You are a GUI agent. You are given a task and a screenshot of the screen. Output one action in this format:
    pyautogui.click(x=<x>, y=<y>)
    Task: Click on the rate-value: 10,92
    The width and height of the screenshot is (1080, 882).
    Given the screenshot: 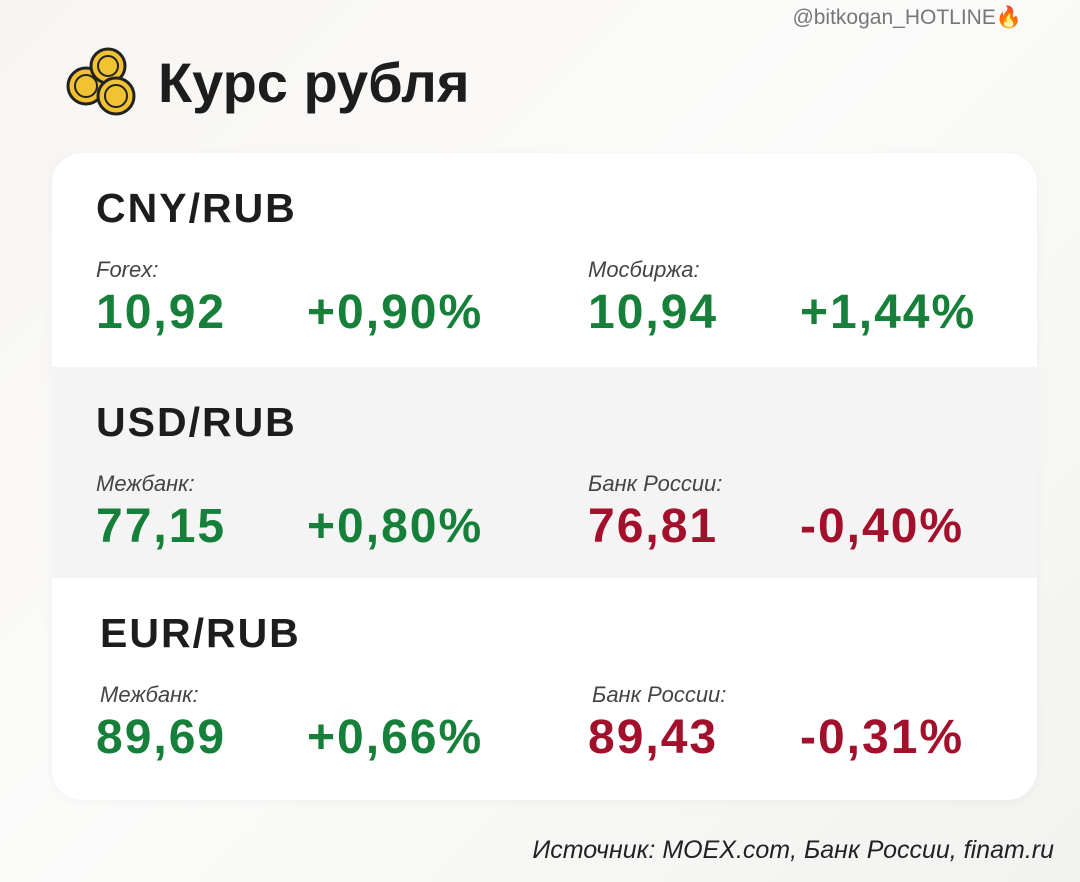 What is the action you would take?
    pyautogui.click(x=161, y=312)
    